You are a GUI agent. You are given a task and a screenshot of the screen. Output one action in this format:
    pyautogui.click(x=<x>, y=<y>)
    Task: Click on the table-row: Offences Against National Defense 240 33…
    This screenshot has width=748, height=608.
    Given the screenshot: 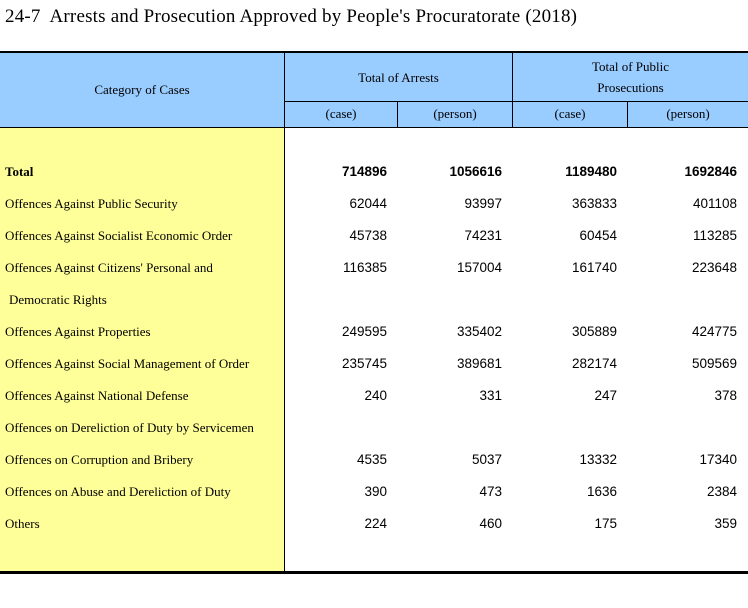 What is the action you would take?
    pyautogui.click(x=374, y=396)
    